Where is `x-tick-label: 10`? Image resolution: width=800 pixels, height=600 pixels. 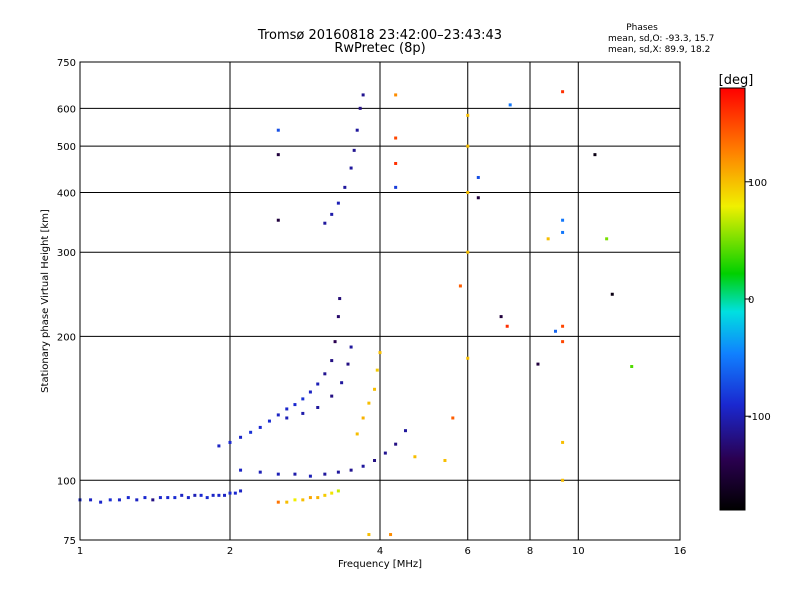
x-tick-label: 10 is located at coordinates (578, 551).